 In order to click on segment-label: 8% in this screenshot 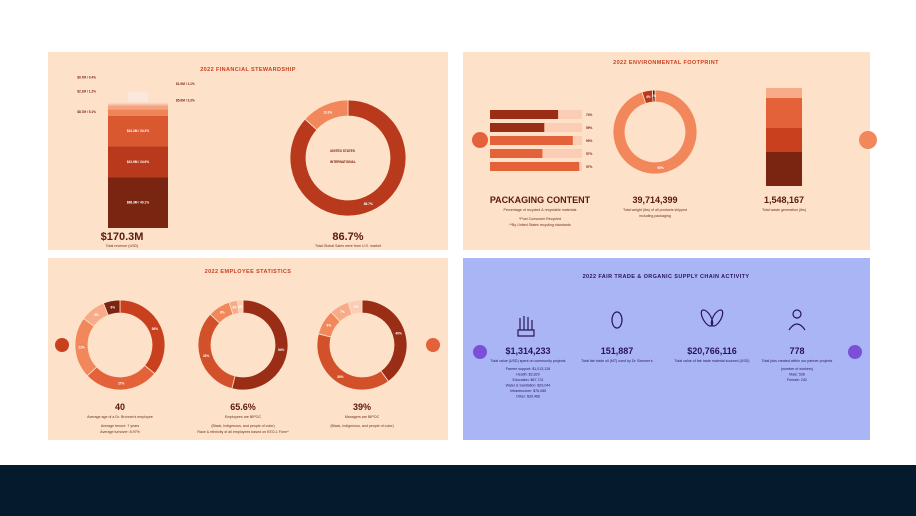, I will do `click(222, 313)`.